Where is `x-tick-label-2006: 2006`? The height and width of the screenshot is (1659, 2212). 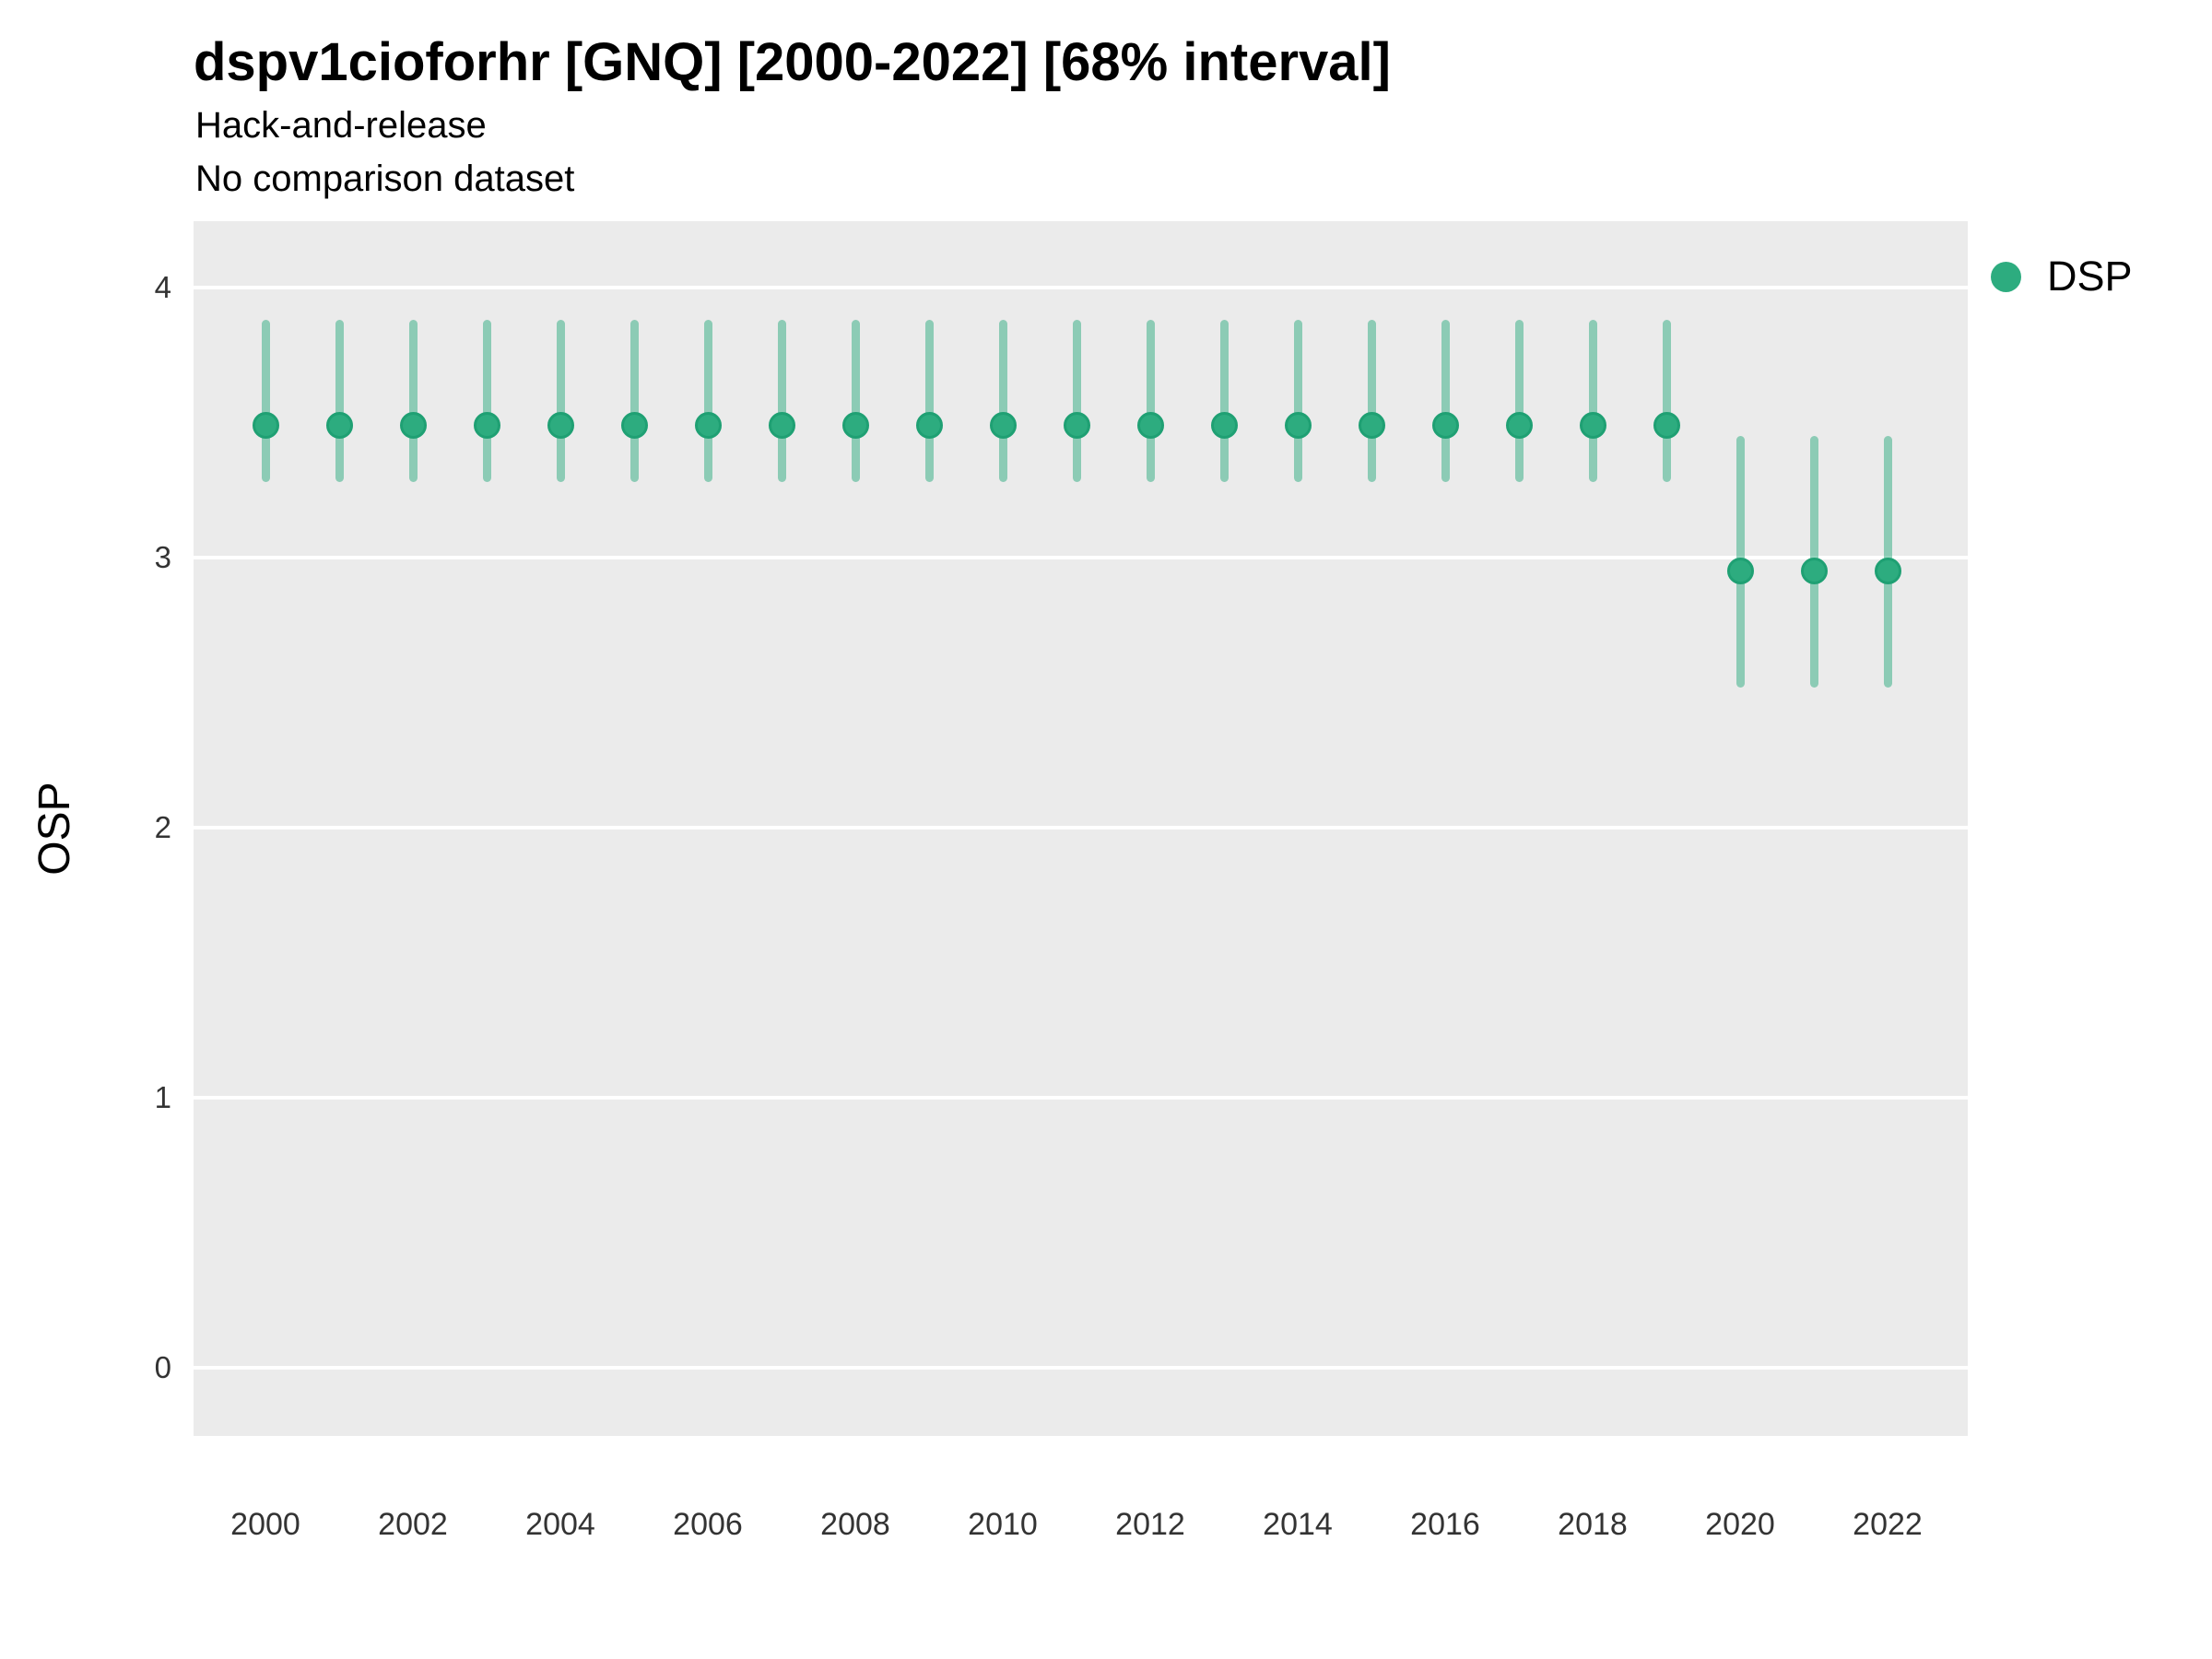 x-tick-label-2006: 2006 is located at coordinates (708, 1524).